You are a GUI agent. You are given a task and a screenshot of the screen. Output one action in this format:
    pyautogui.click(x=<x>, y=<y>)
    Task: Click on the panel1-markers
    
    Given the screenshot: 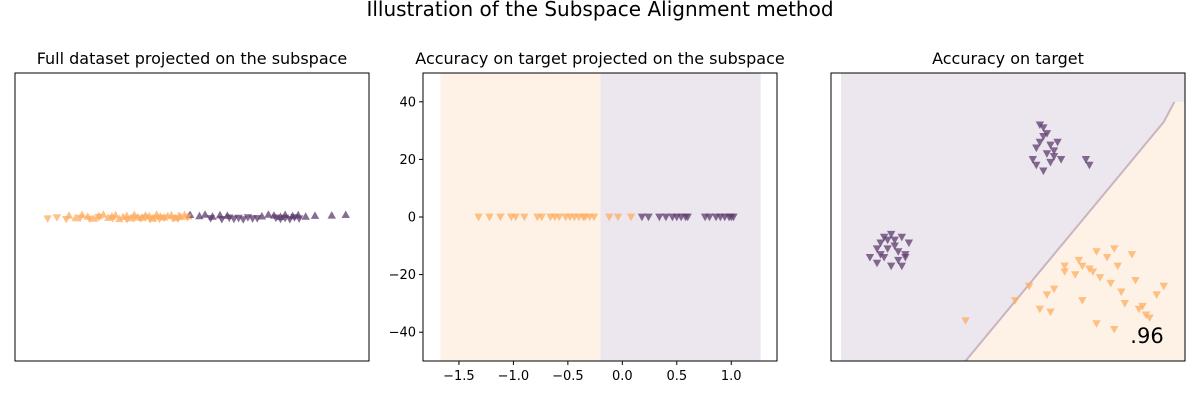 What is the action you would take?
    pyautogui.click(x=196, y=217)
    